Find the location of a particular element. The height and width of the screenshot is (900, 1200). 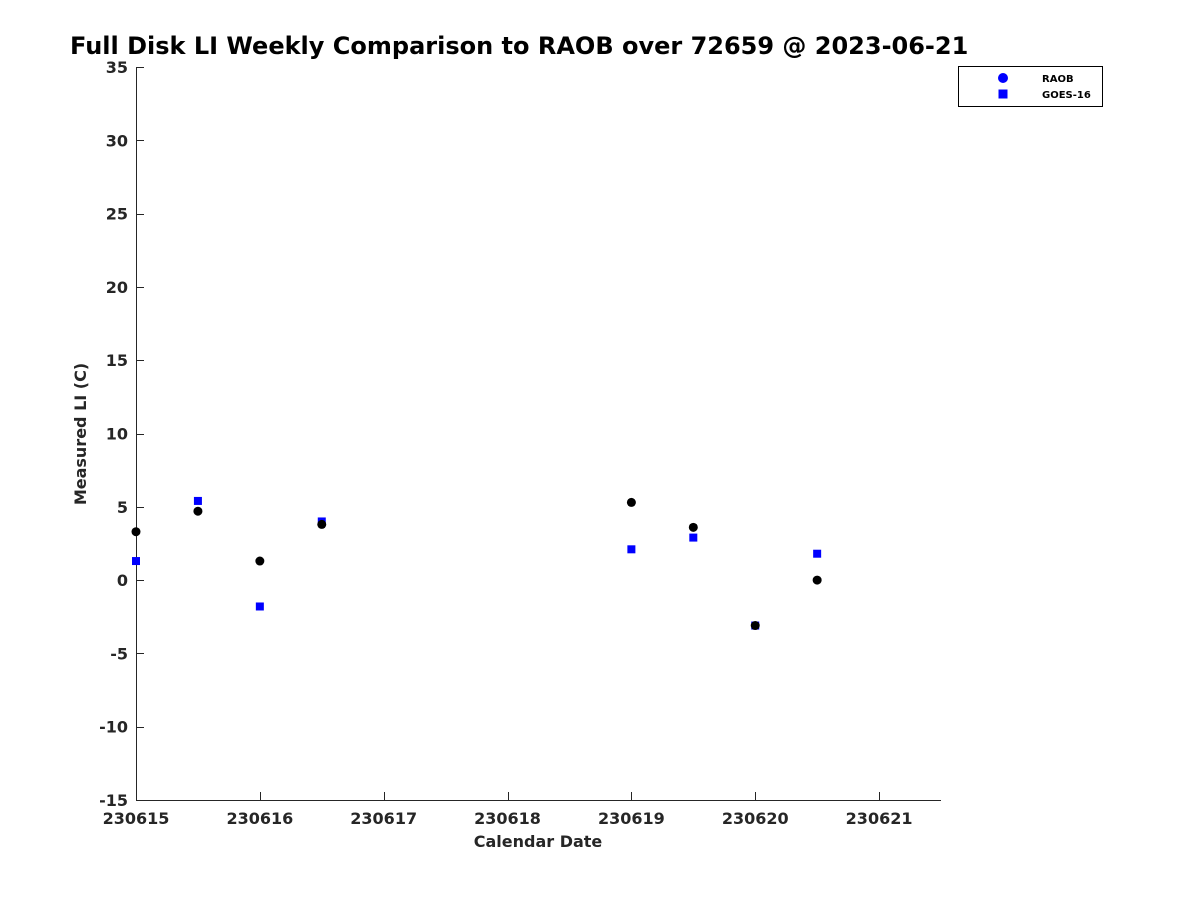

x-tick-label: 230615 is located at coordinates (136, 818).